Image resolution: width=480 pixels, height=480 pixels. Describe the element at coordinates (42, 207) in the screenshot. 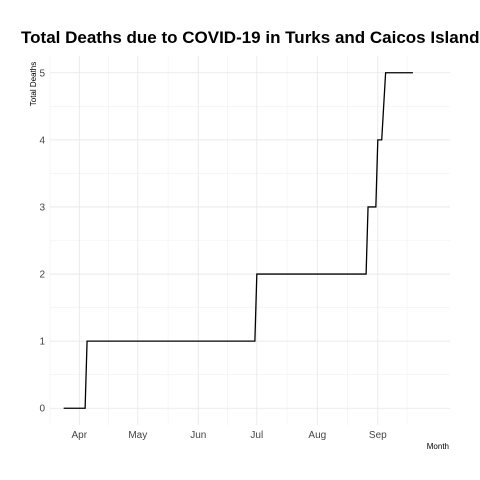

I see `y-tick-label: 3` at that location.